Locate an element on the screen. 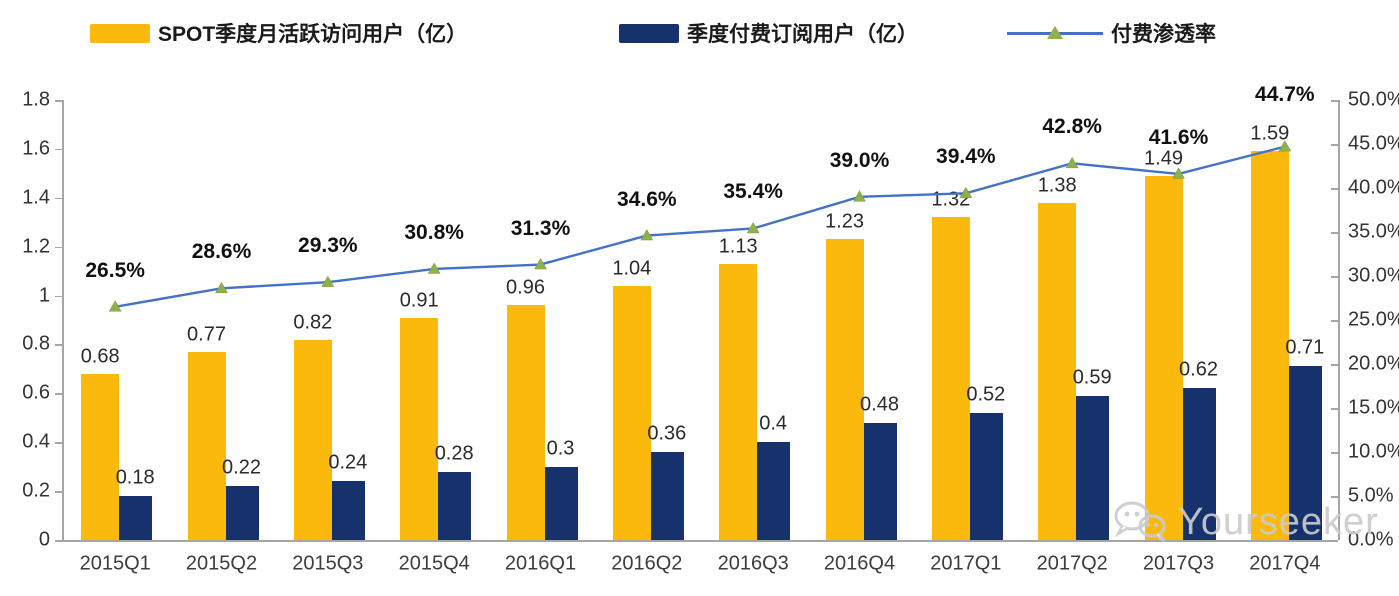  right-axis-tick-label: 25.0% is located at coordinates (1373, 319).